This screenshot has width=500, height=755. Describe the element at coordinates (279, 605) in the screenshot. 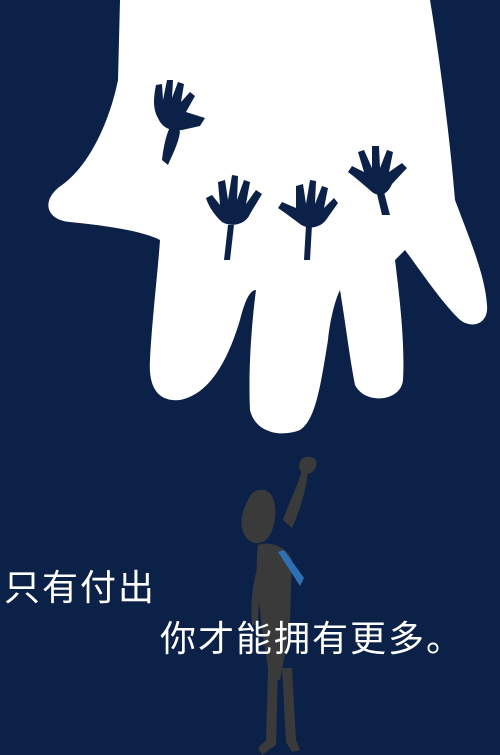

I see `reaching-man` at that location.